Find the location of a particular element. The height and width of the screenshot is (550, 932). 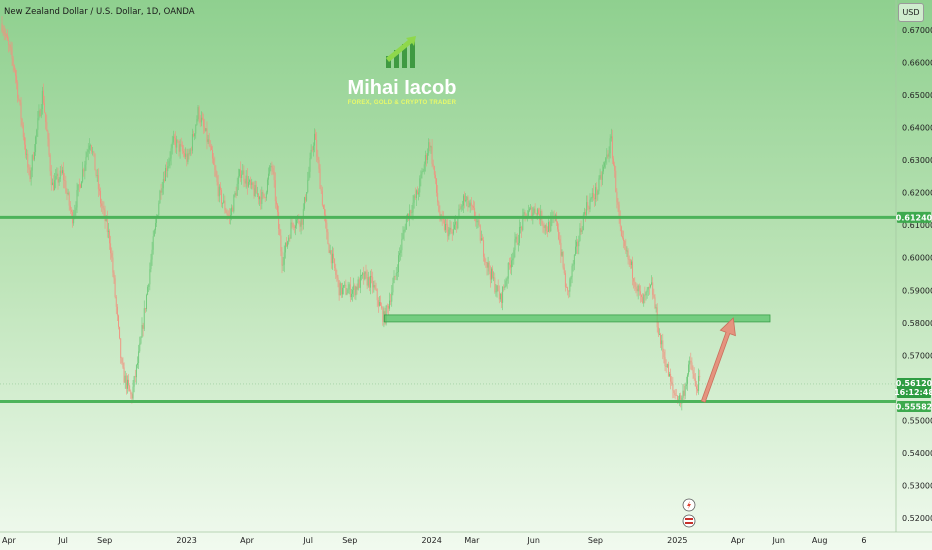

resistance-zone is located at coordinates (577, 318).